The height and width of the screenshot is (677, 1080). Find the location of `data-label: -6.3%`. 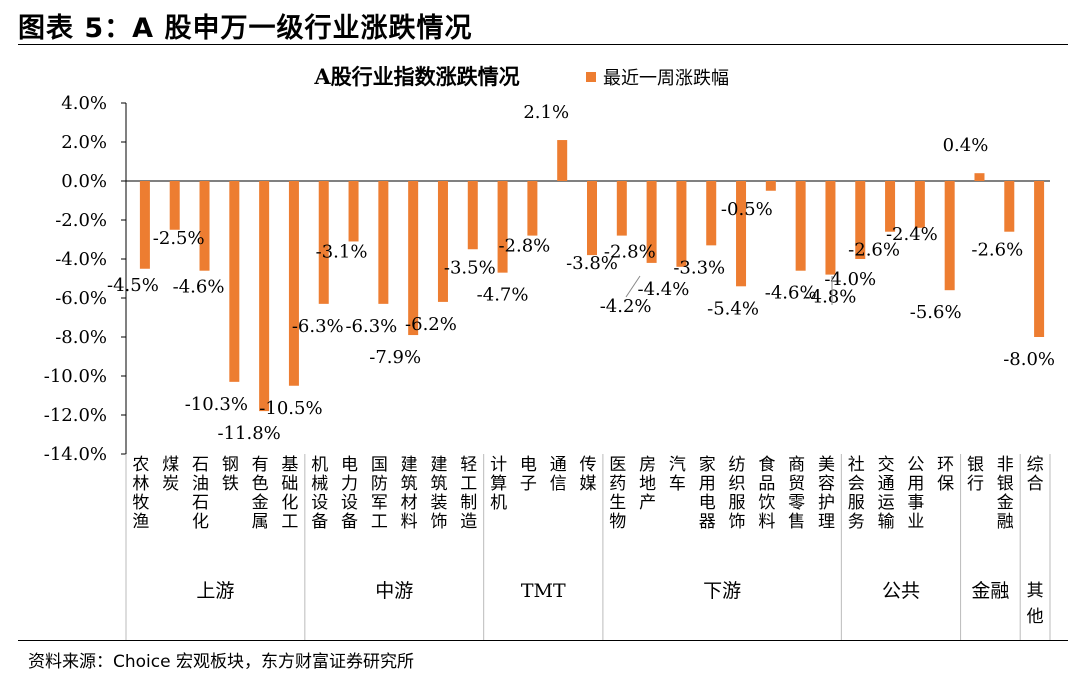

data-label: -6.3% is located at coordinates (371, 326).